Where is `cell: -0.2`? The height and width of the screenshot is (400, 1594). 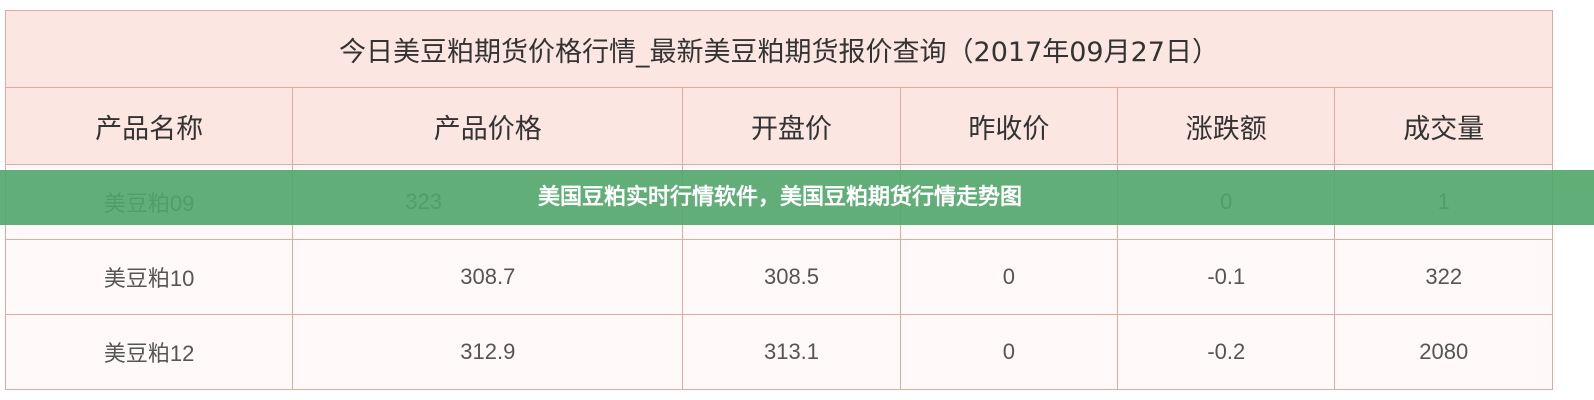 cell: -0.2 is located at coordinates (1226, 352).